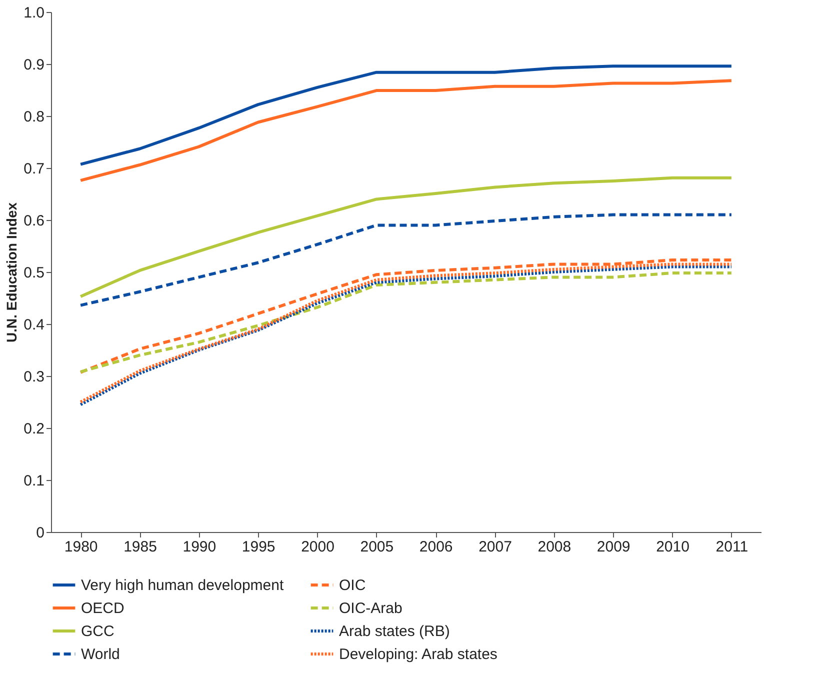 The image size is (822, 682). I want to click on y-tick-label: 0.2, so click(34, 429).